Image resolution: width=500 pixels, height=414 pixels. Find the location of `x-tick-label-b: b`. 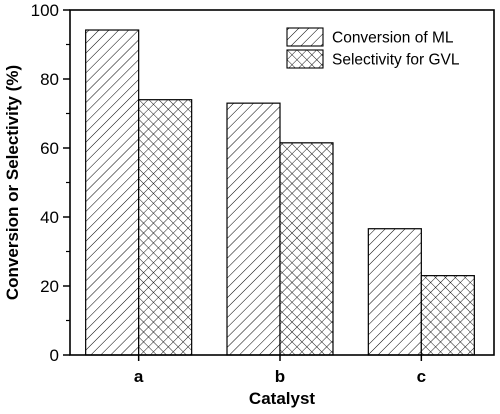

x-tick-label-b: b is located at coordinates (280, 376).